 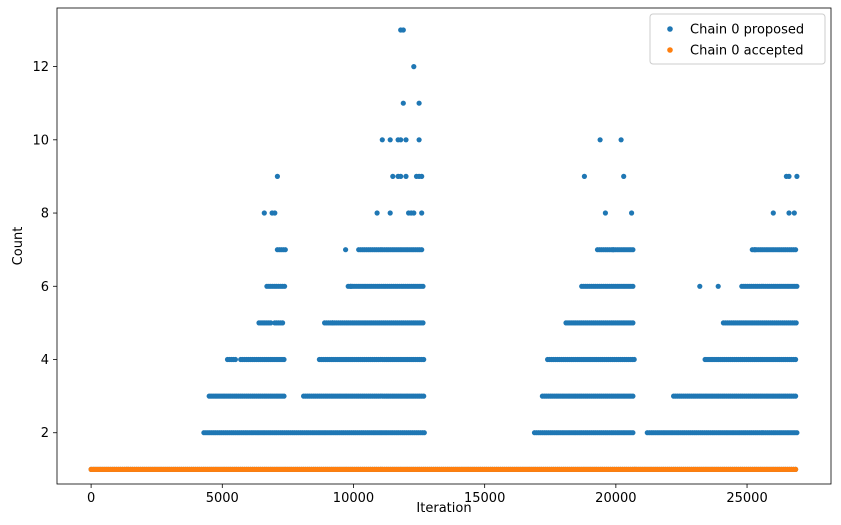 I want to click on x-tick-label: 15000, so click(x=484, y=498).